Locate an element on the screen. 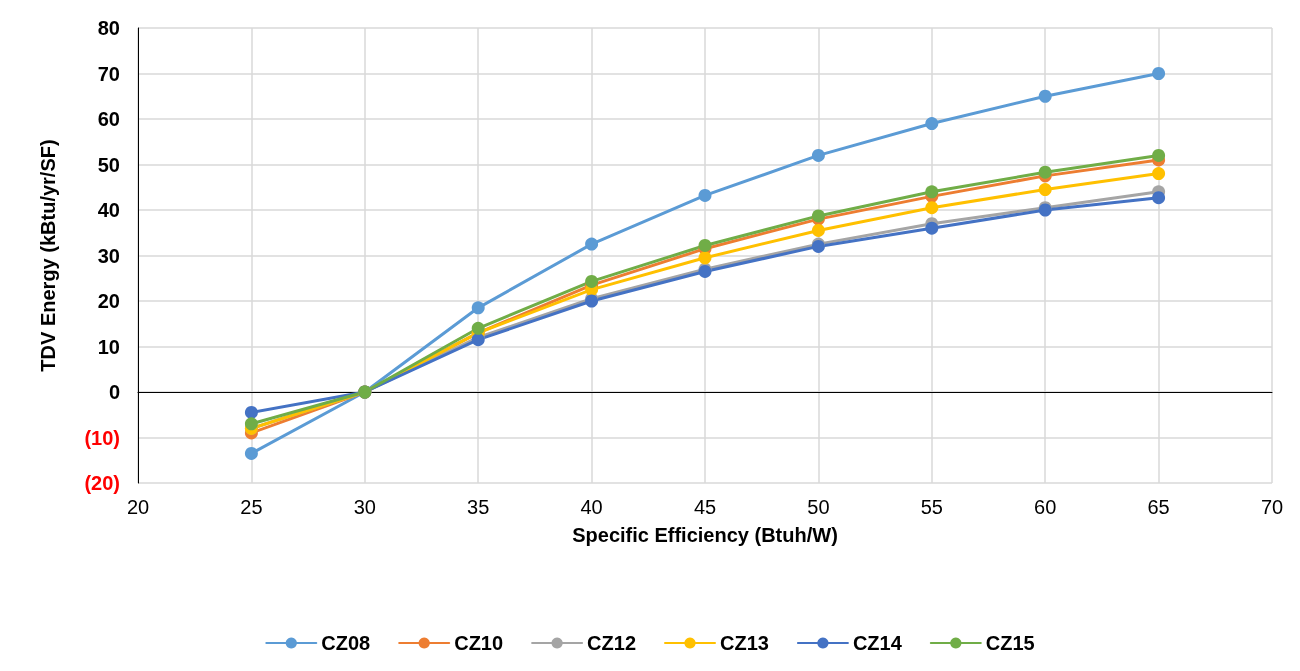 The image size is (1300, 671). y-tick-label: 10 is located at coordinates (108, 346).